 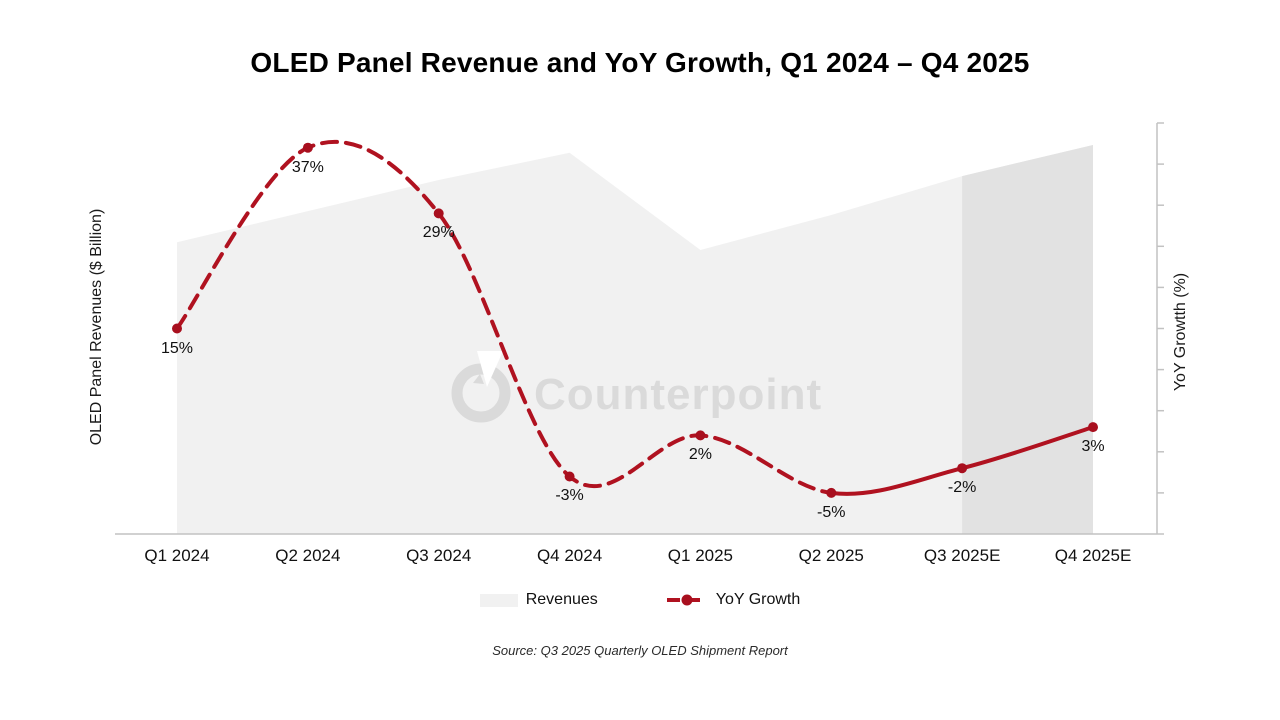 I want to click on legend-label-revenues: Revenues, so click(x=561, y=599).